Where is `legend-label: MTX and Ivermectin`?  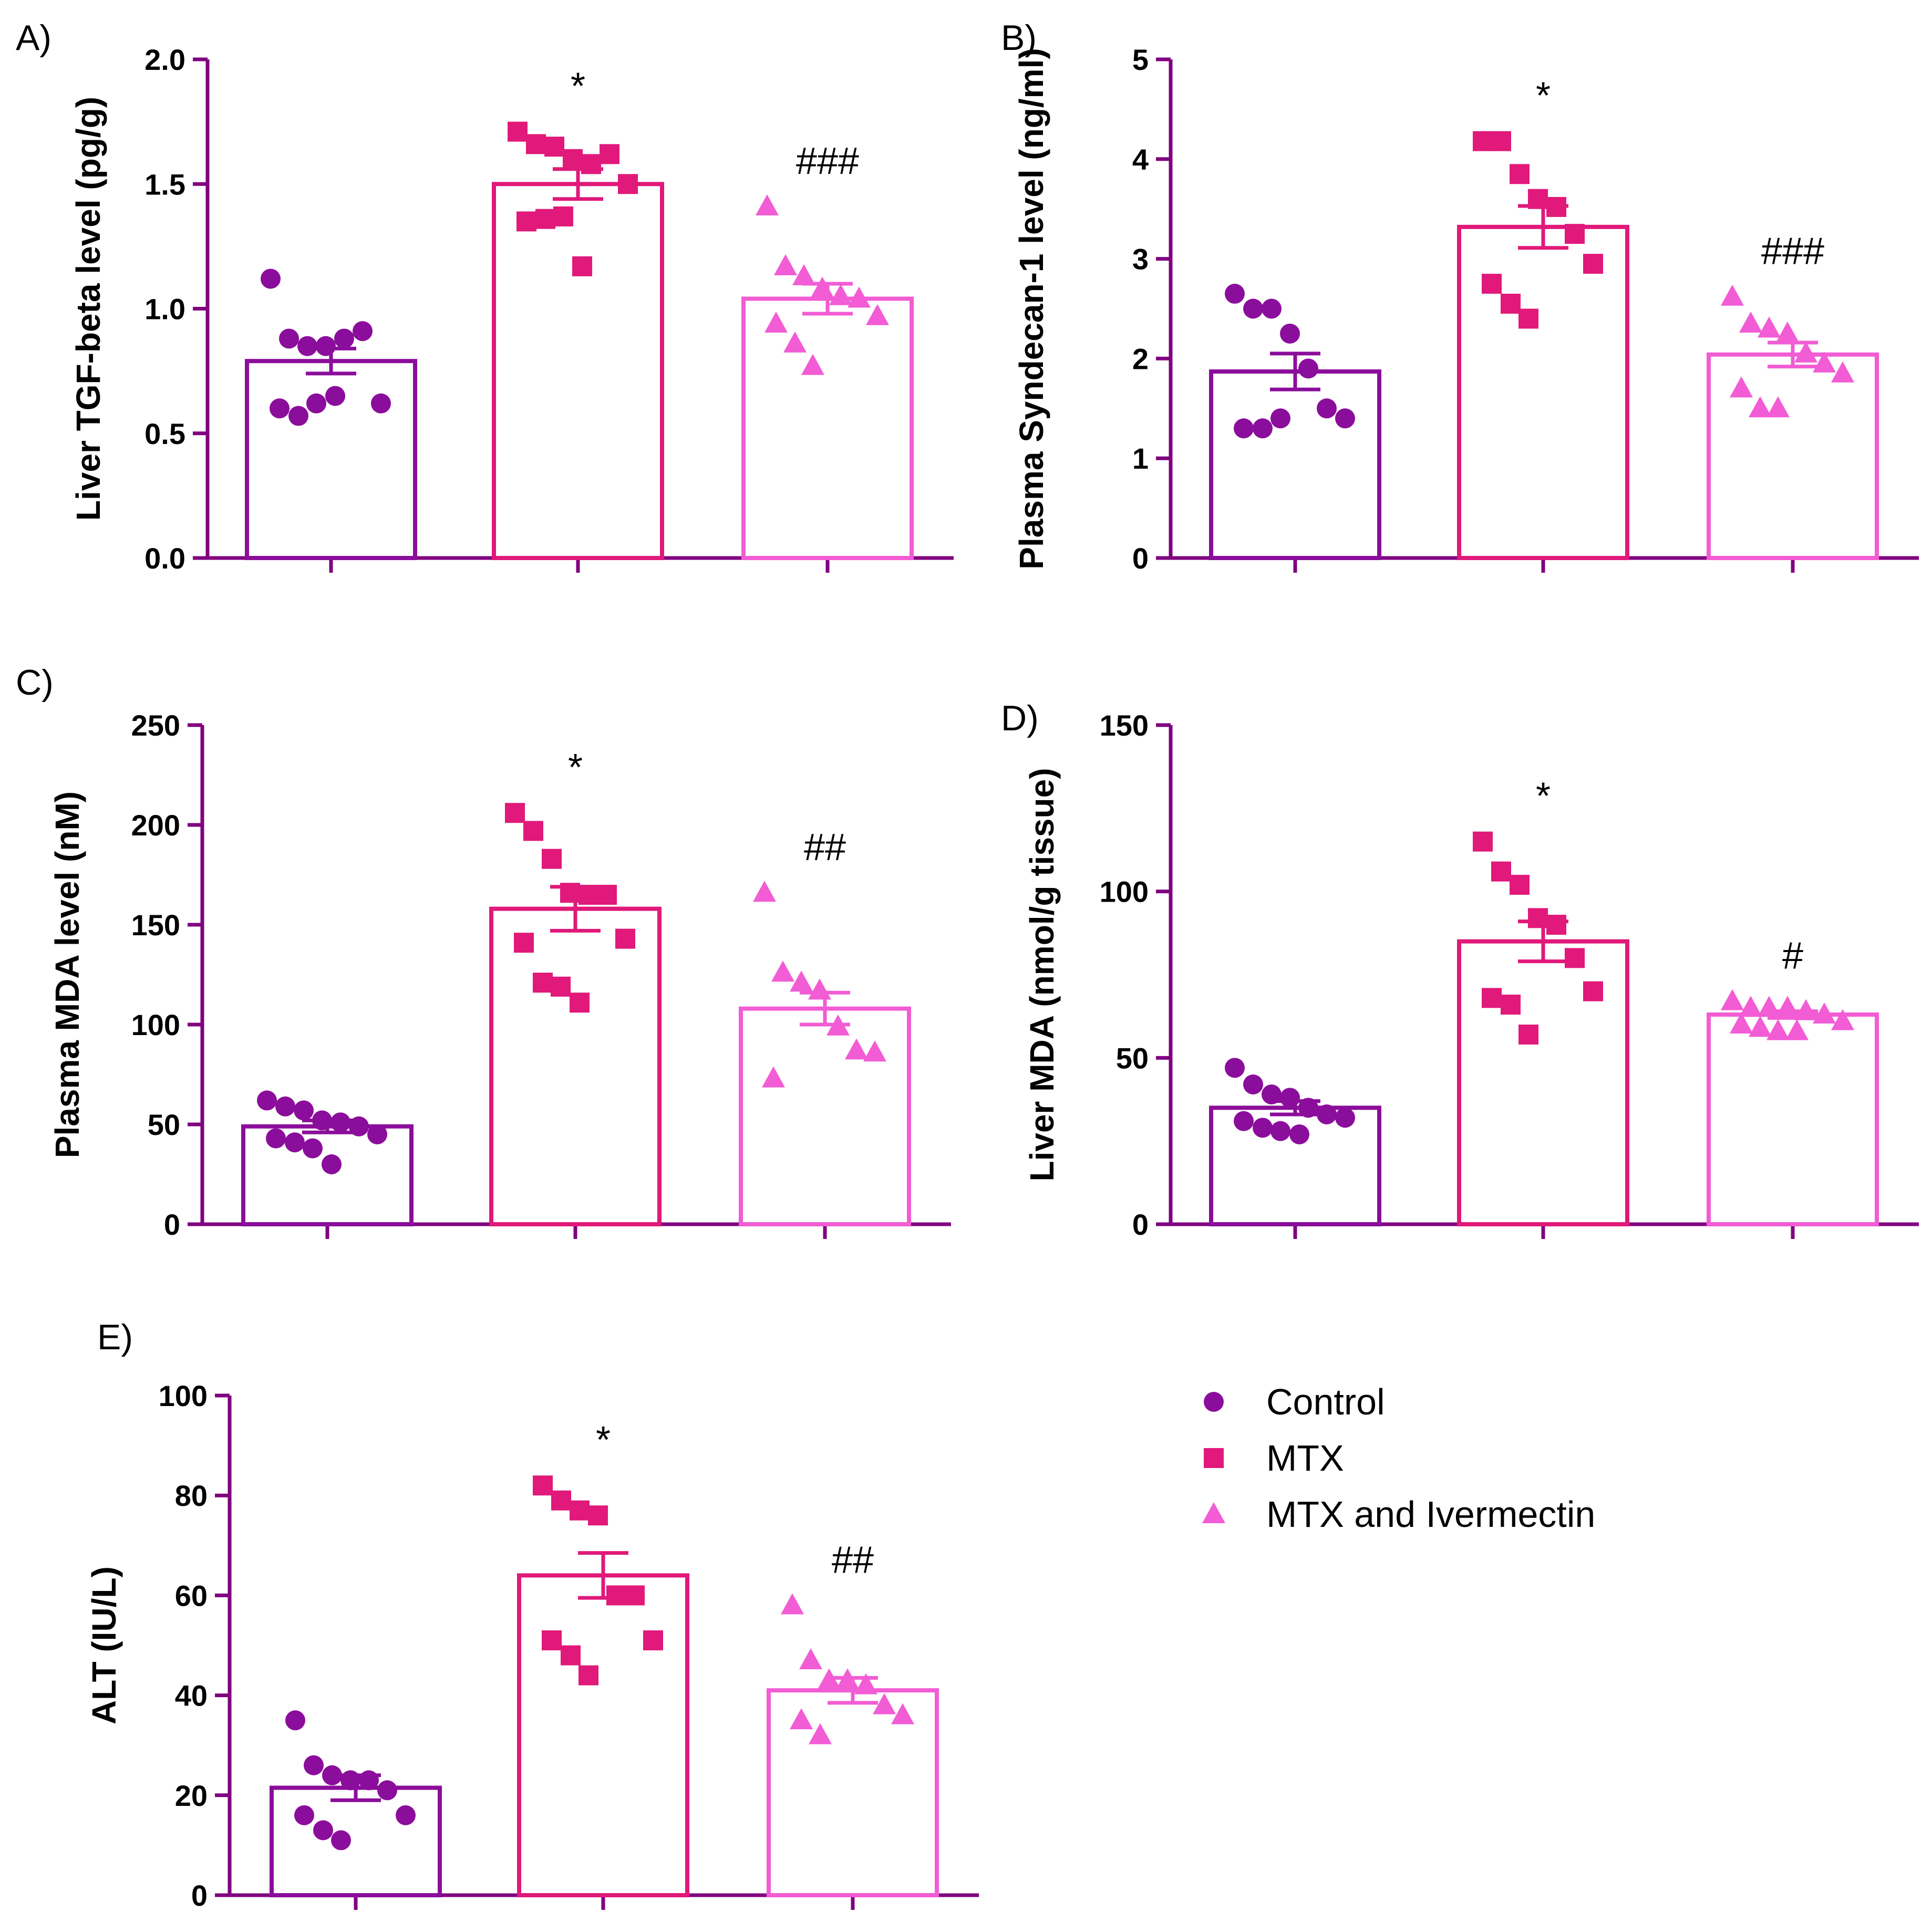 legend-label: MTX and Ivermectin is located at coordinates (1430, 1515).